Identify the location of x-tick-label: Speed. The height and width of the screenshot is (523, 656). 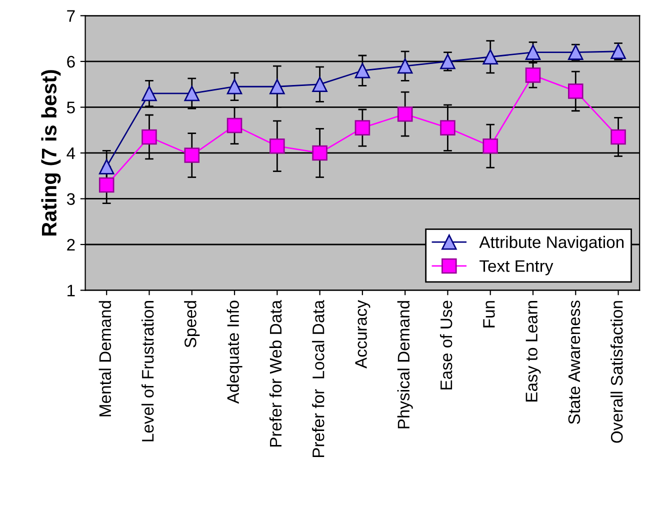
(192, 324).